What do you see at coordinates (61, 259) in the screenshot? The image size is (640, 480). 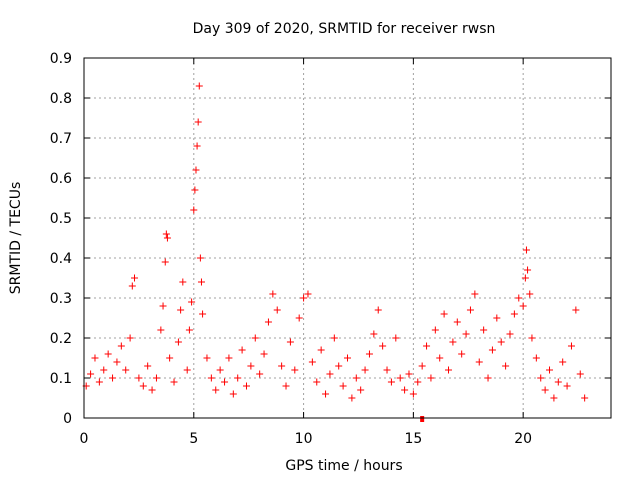 I see `y-tick-label: 0.4` at bounding box center [61, 259].